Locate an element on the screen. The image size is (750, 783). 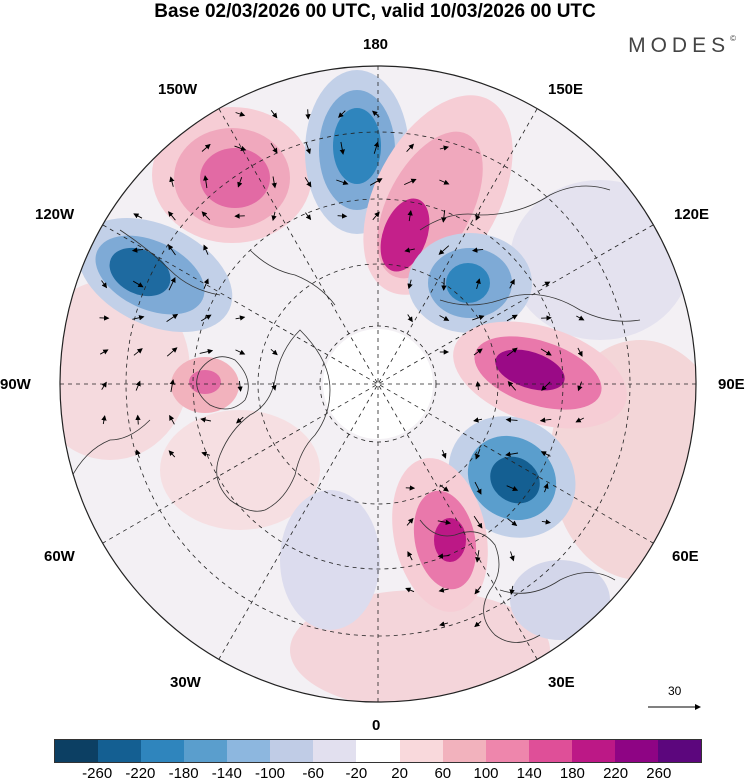
north-pole-area is located at coordinates (378, 384).